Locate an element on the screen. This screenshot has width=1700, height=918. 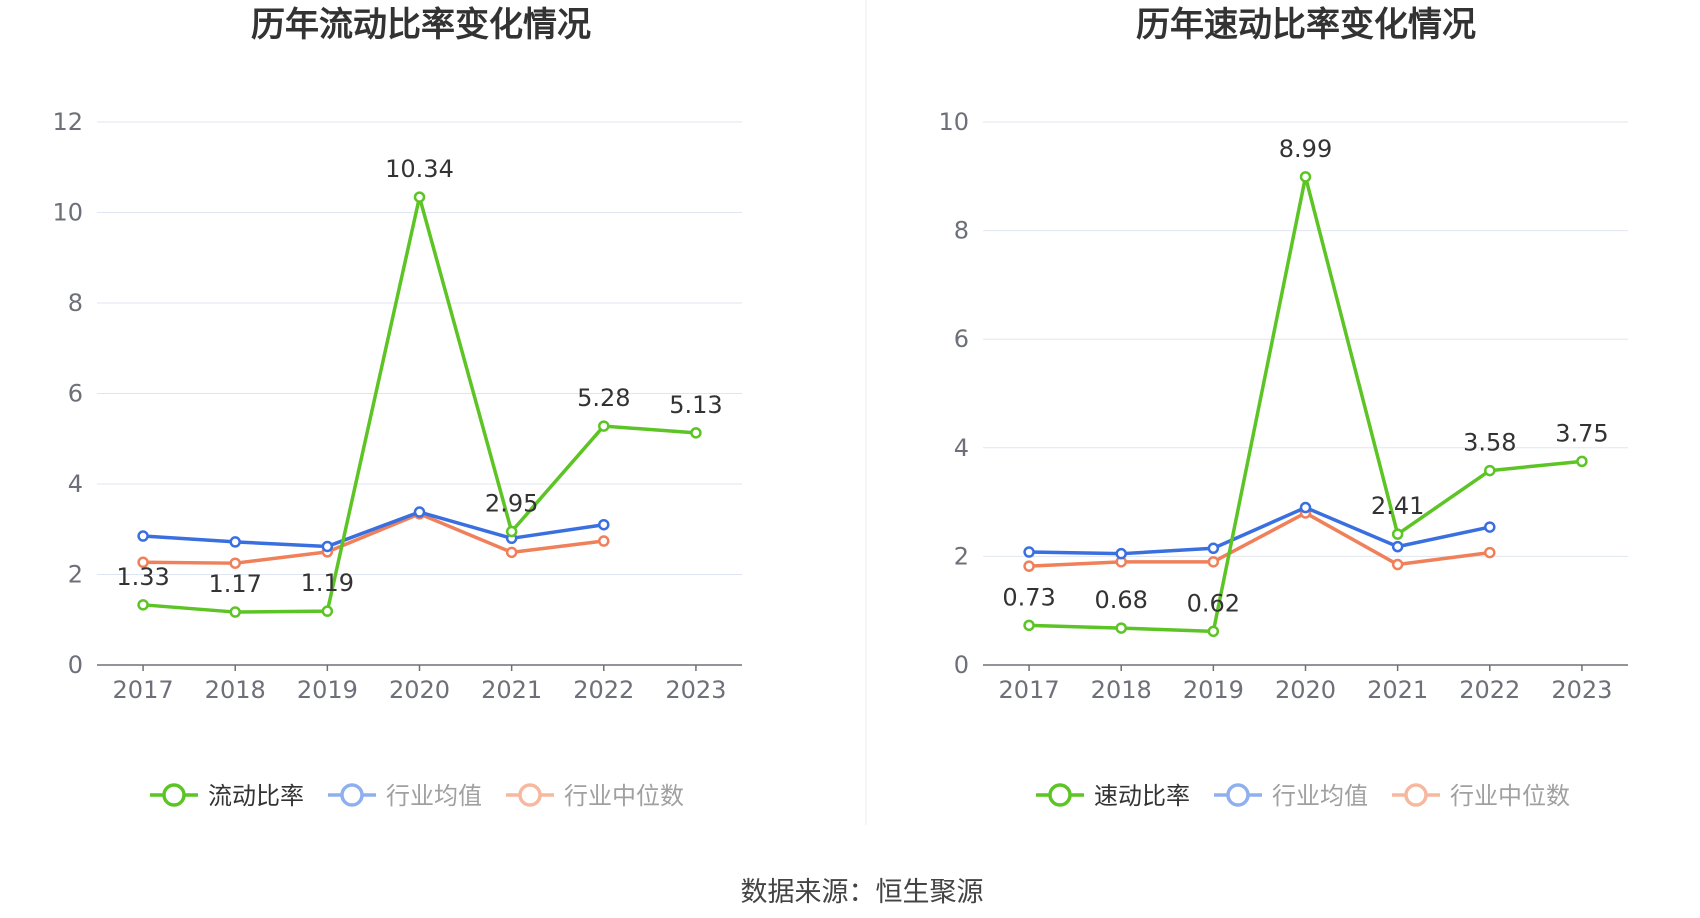
data-label: 1.19 is located at coordinates (327, 583).